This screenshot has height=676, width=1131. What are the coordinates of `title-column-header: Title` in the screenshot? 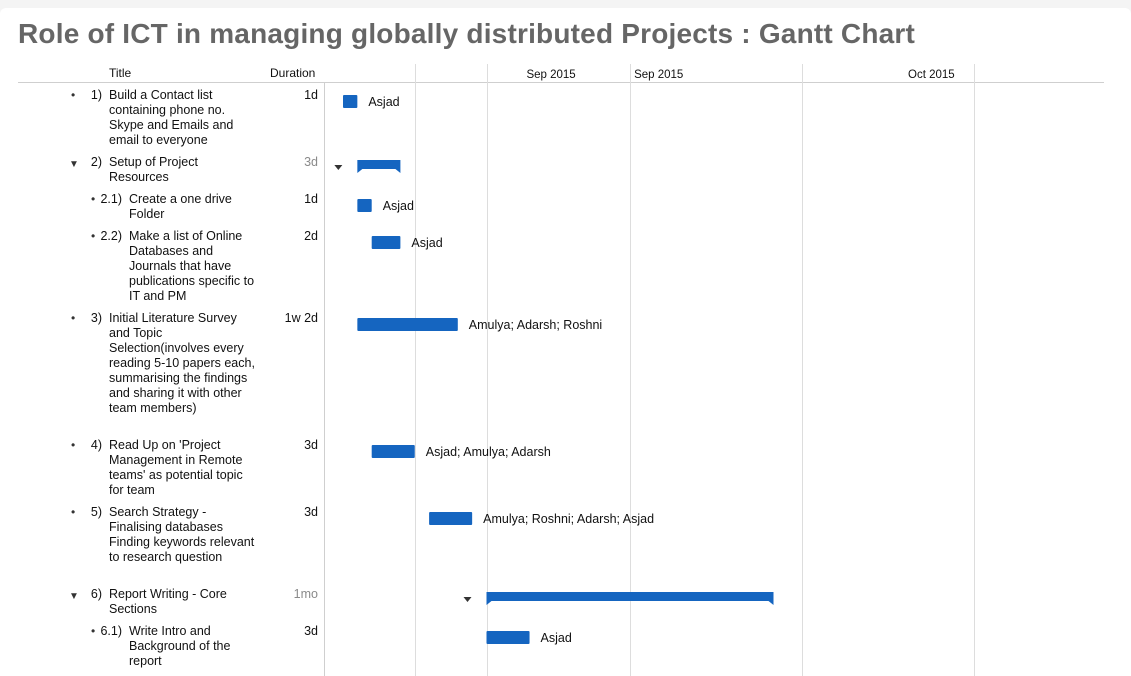 It's located at (120, 73).